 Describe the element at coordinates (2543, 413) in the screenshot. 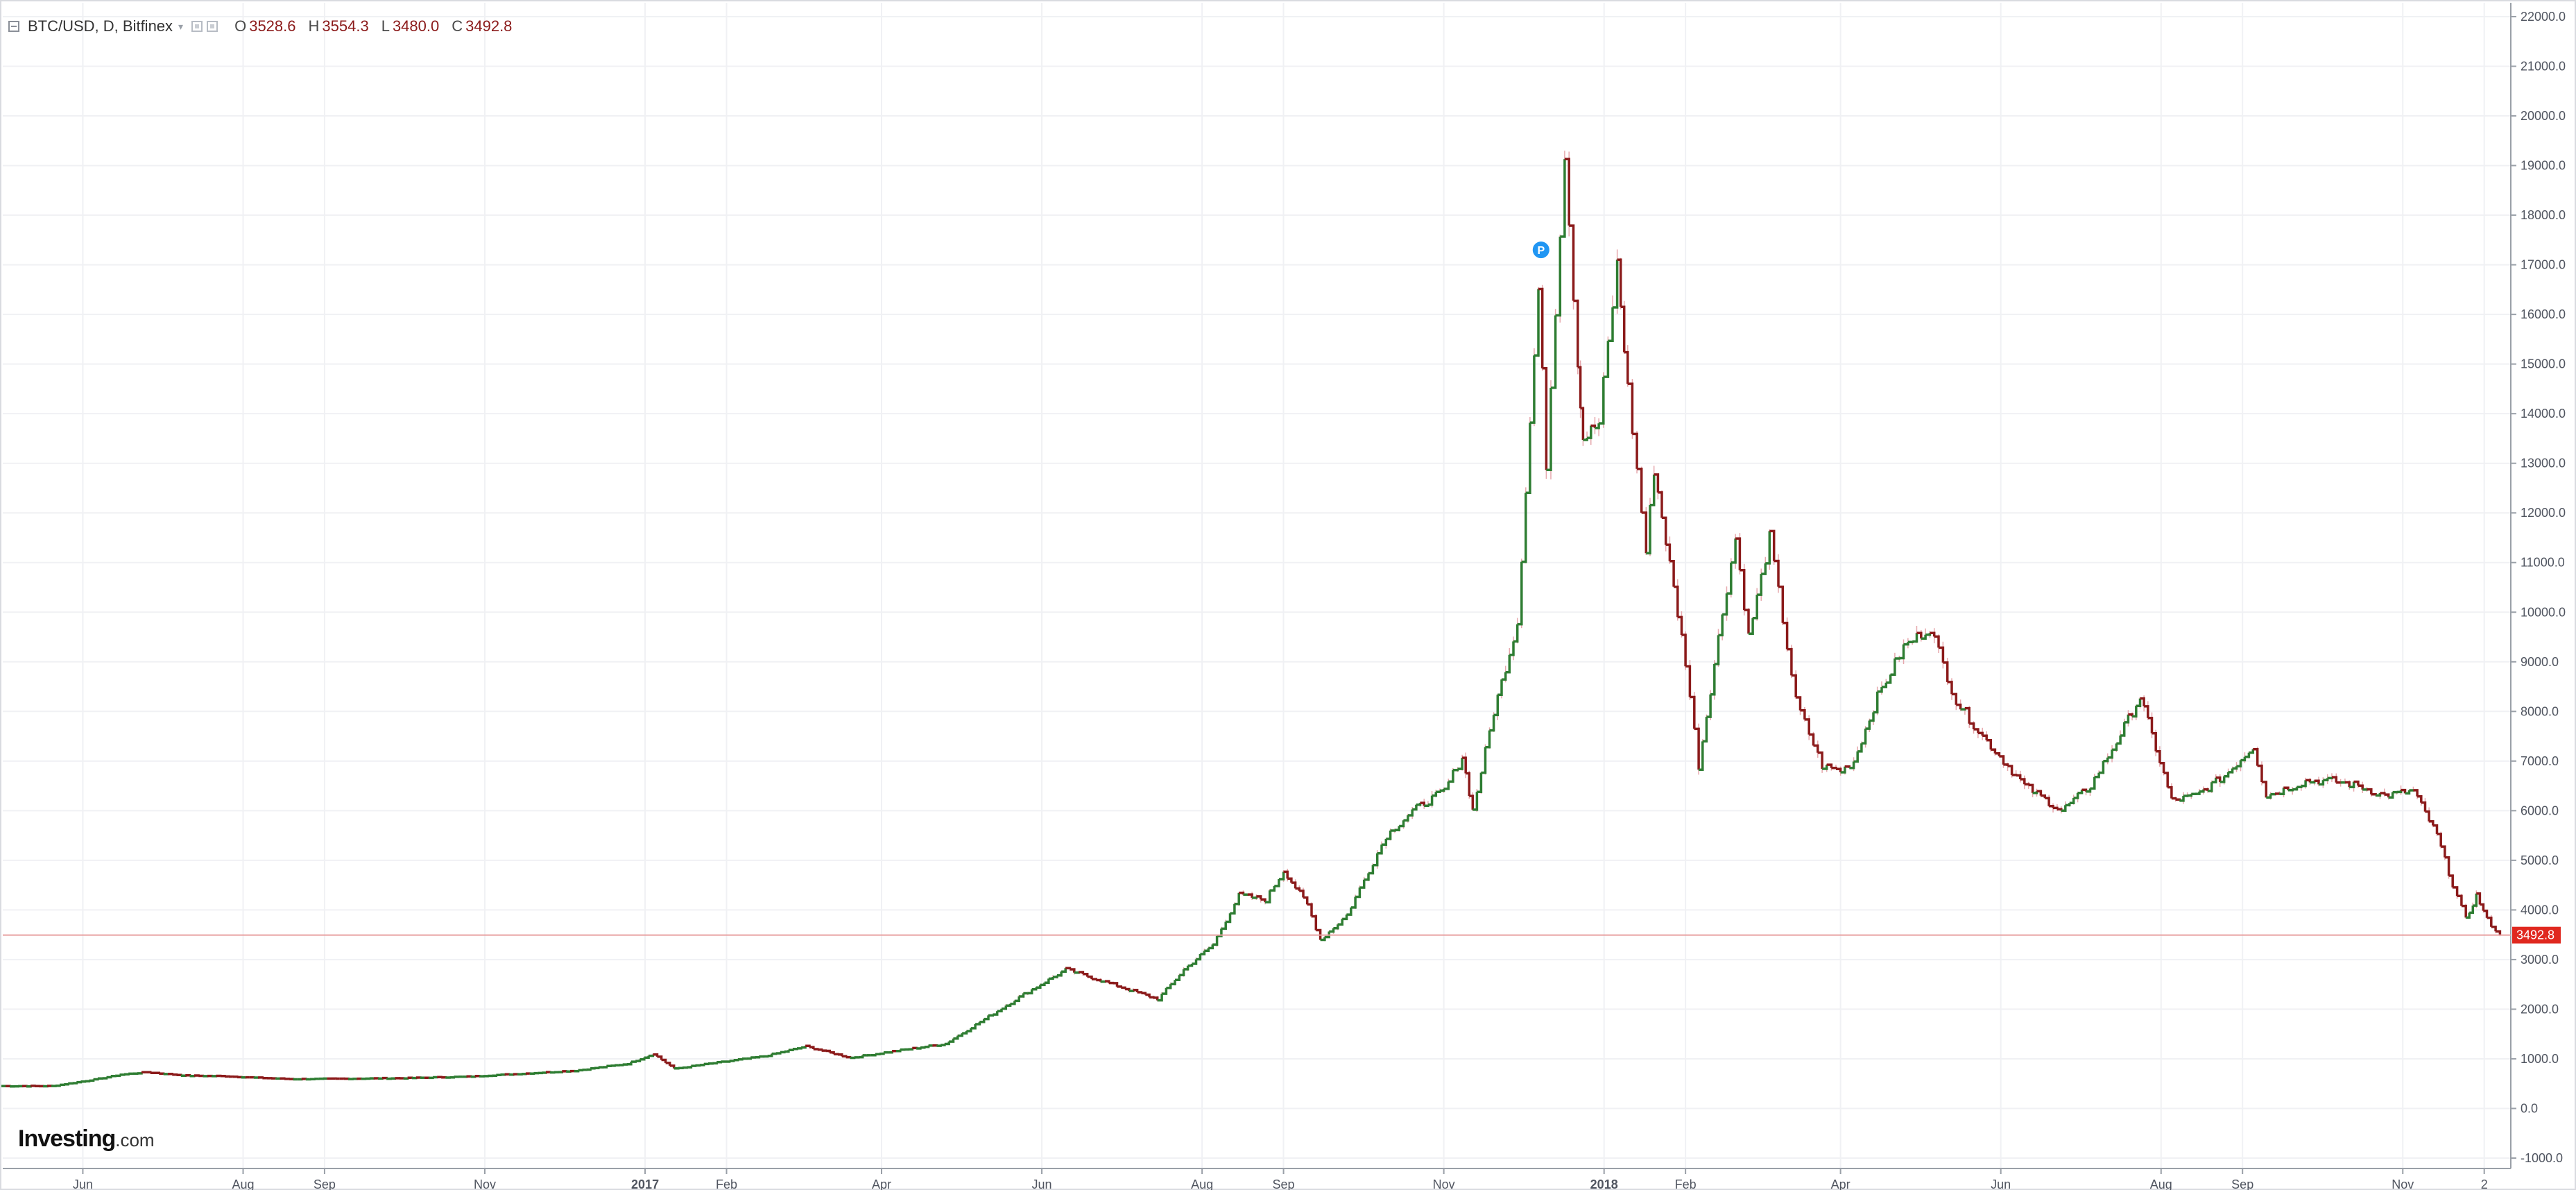

I see `y-tick-label: 14000.0` at that location.